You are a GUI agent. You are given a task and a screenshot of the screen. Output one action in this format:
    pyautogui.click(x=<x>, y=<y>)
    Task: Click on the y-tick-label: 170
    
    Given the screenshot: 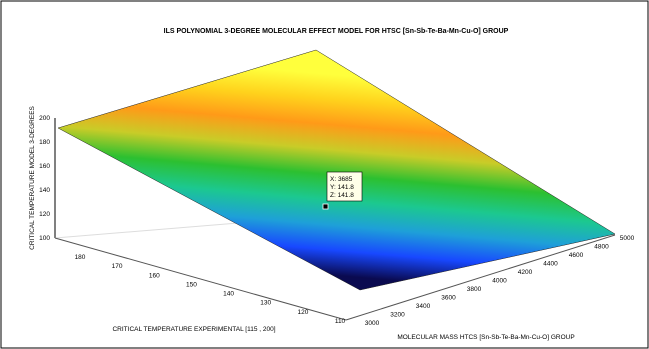 What is the action you would take?
    pyautogui.click(x=117, y=266)
    